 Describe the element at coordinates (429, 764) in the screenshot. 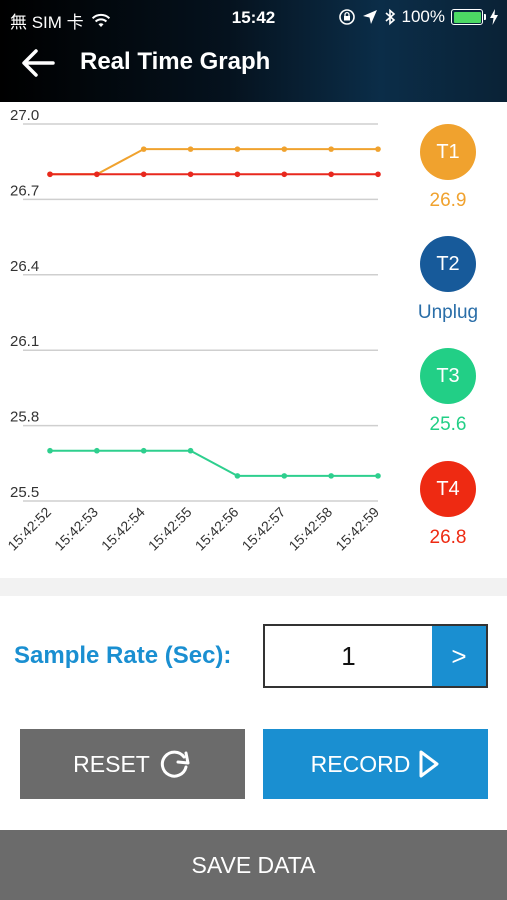

I see `play-icon` at that location.